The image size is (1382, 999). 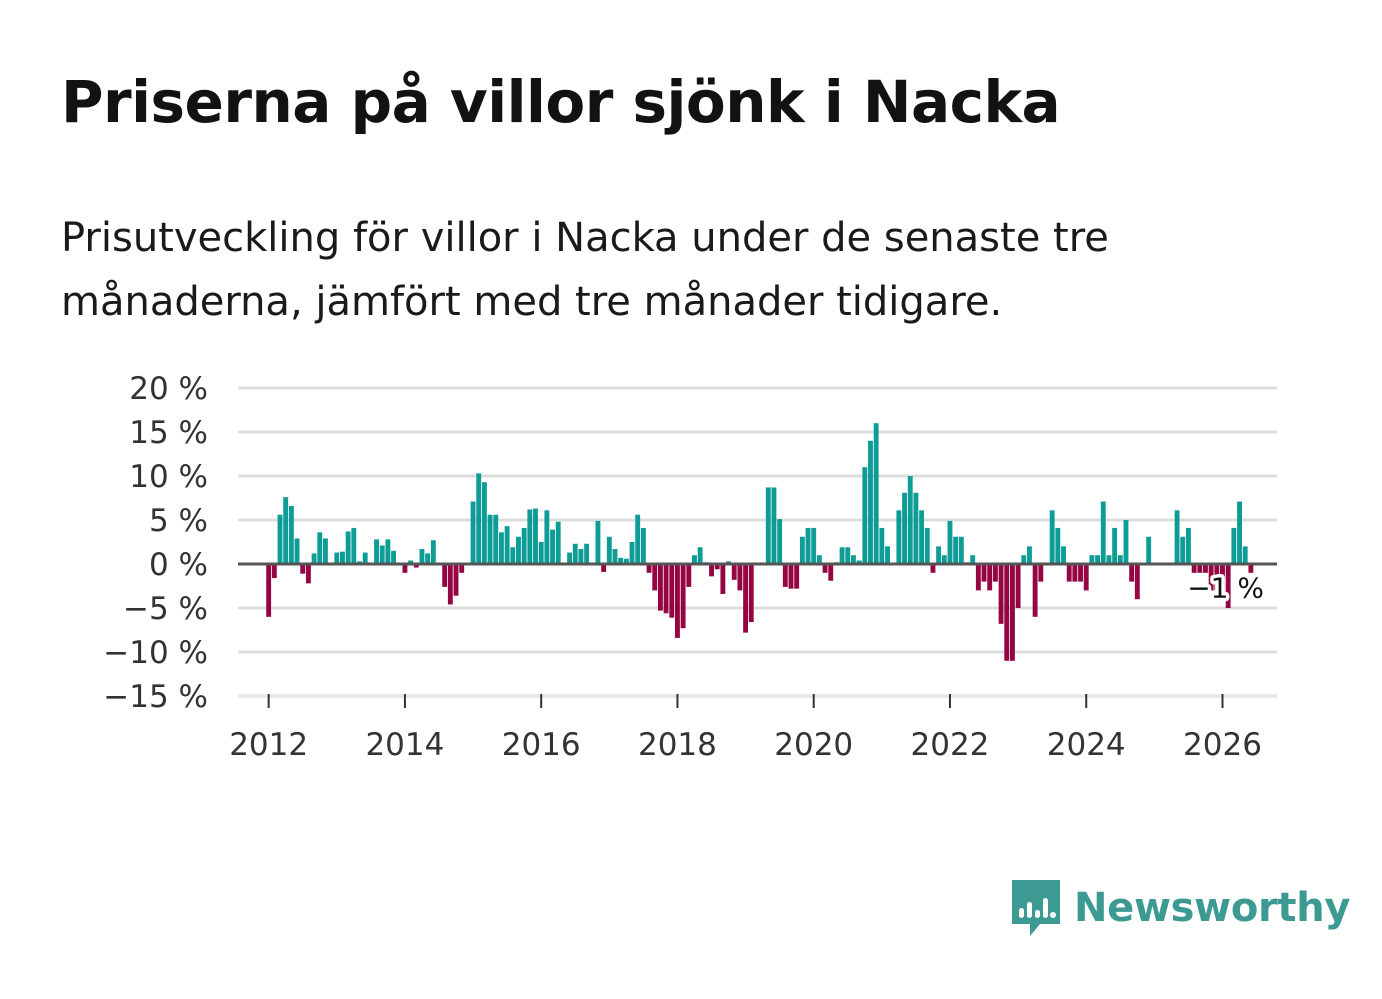 What do you see at coordinates (813, 745) in the screenshot?
I see `x-tick-label: 2020` at bounding box center [813, 745].